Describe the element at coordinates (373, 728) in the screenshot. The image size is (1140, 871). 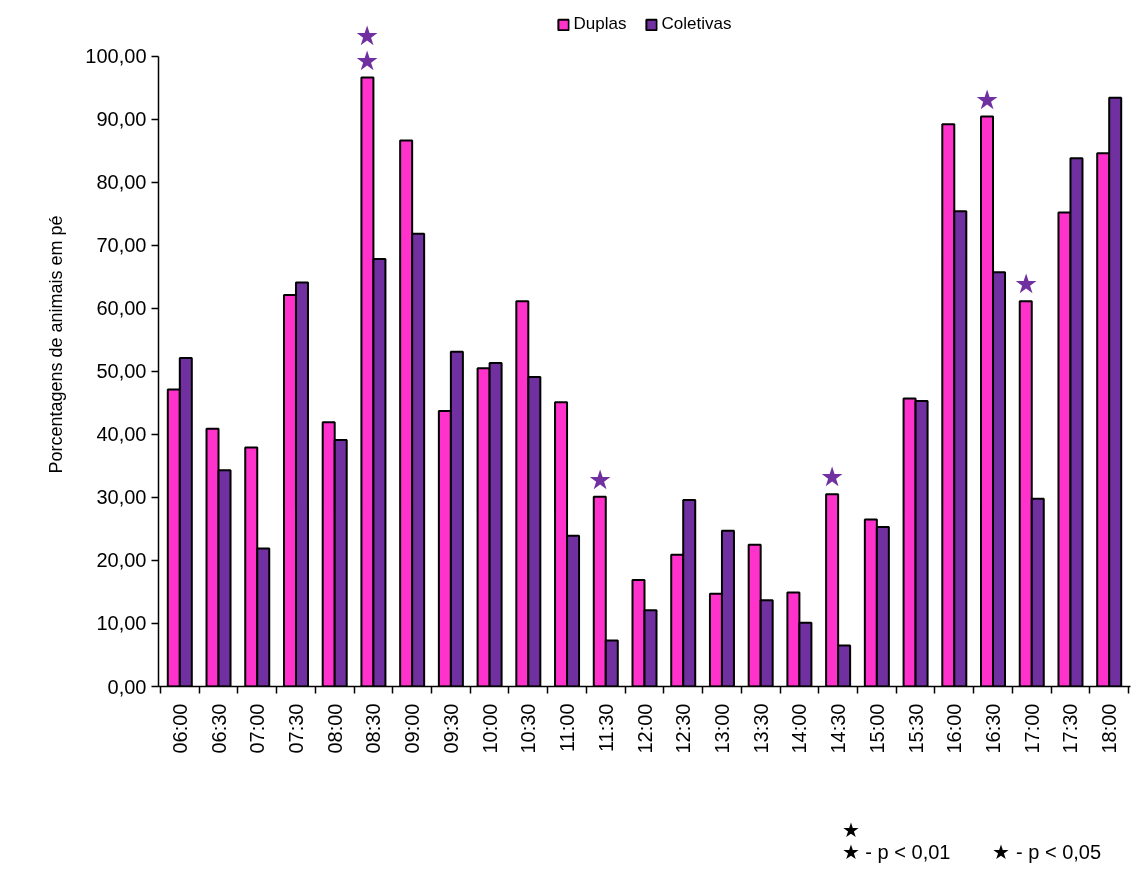
I see `x-tick-label: 08:30` at that location.